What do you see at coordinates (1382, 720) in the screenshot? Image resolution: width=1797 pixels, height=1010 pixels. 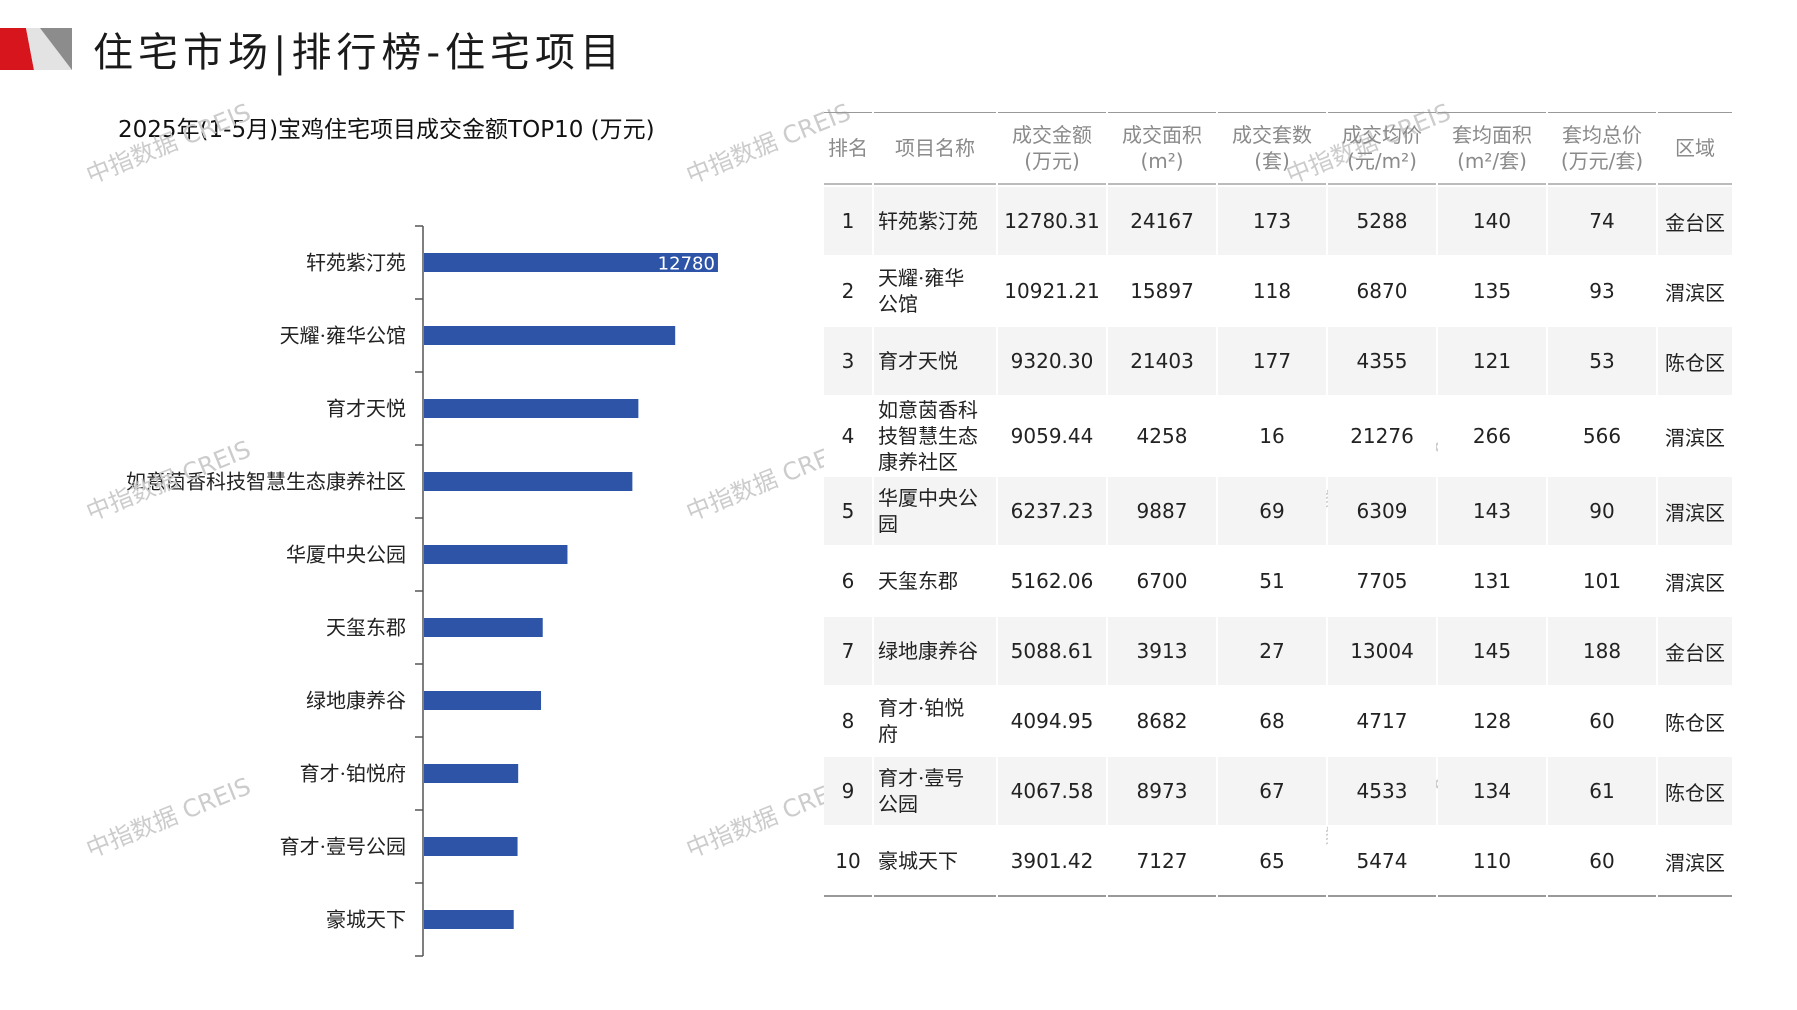 I see `avg-price-cell: 4717` at bounding box center [1382, 720].